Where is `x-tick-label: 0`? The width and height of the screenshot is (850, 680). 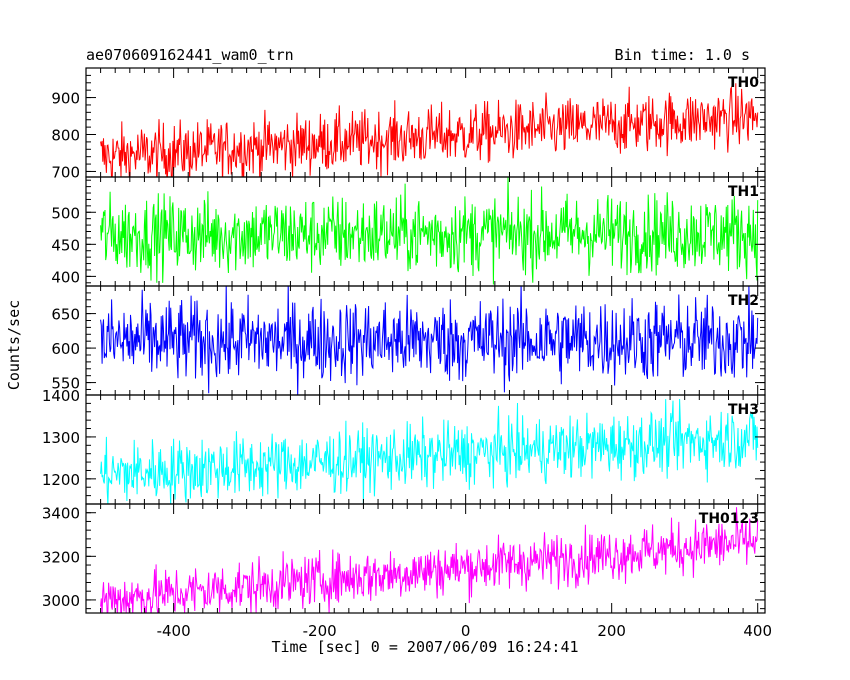
x-tick-label: 0 is located at coordinates (466, 631).